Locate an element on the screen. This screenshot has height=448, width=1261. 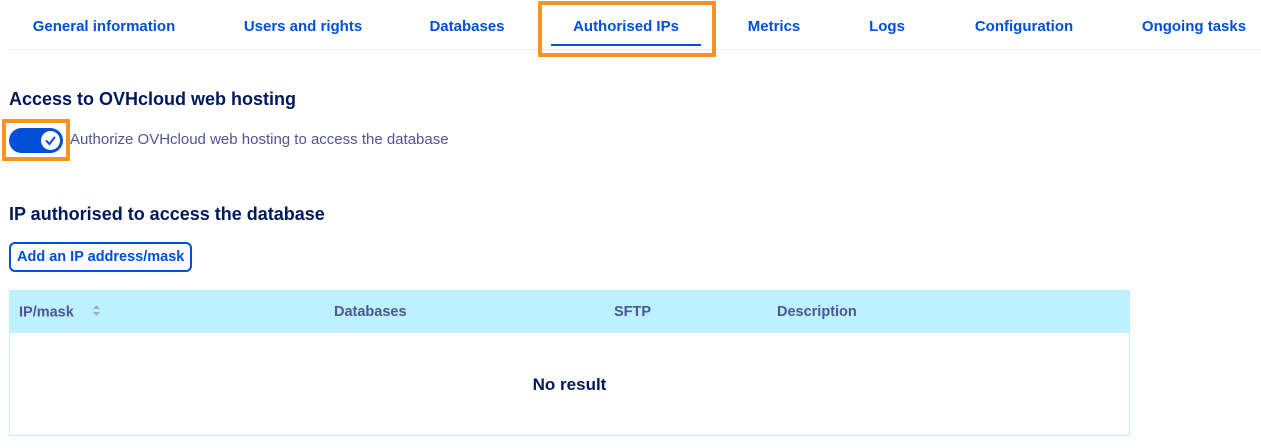
tab-authorised-ips: Authorised IPs is located at coordinates (626, 32).